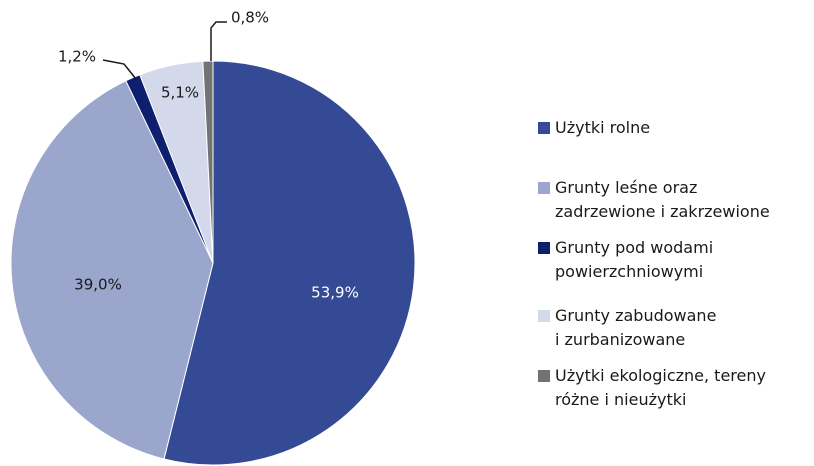 Image resolution: width=814 pixels, height=466 pixels. I want to click on legend-label: Grunty pod wodami powierzchniowymi, so click(634, 259).